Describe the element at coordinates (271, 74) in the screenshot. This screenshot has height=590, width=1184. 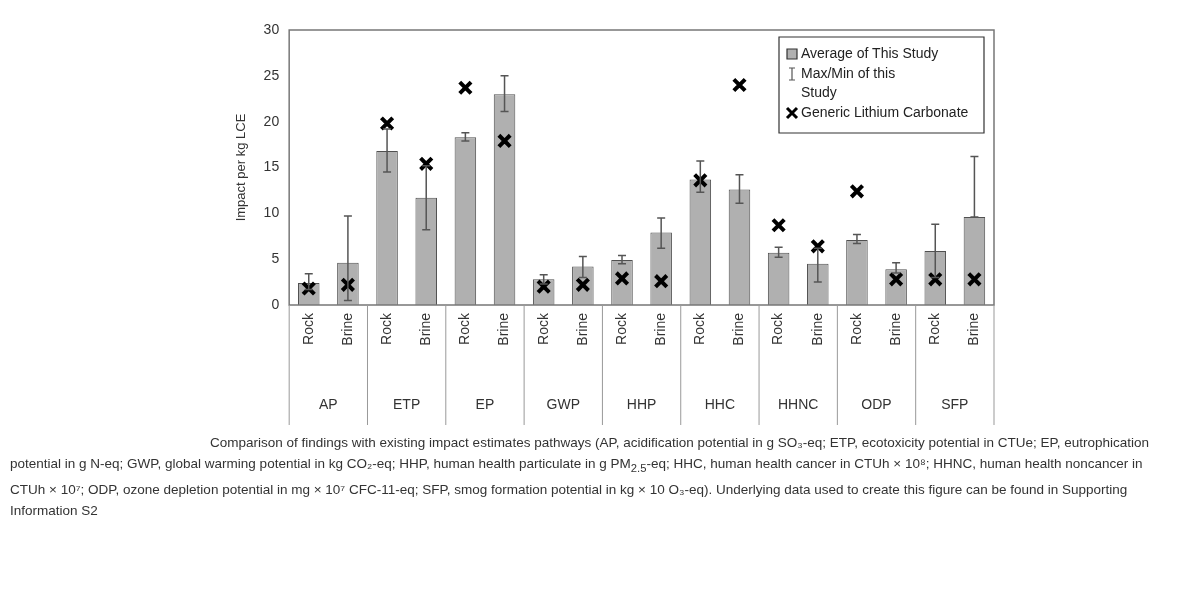
I see `y-tick-label: 25` at that location.